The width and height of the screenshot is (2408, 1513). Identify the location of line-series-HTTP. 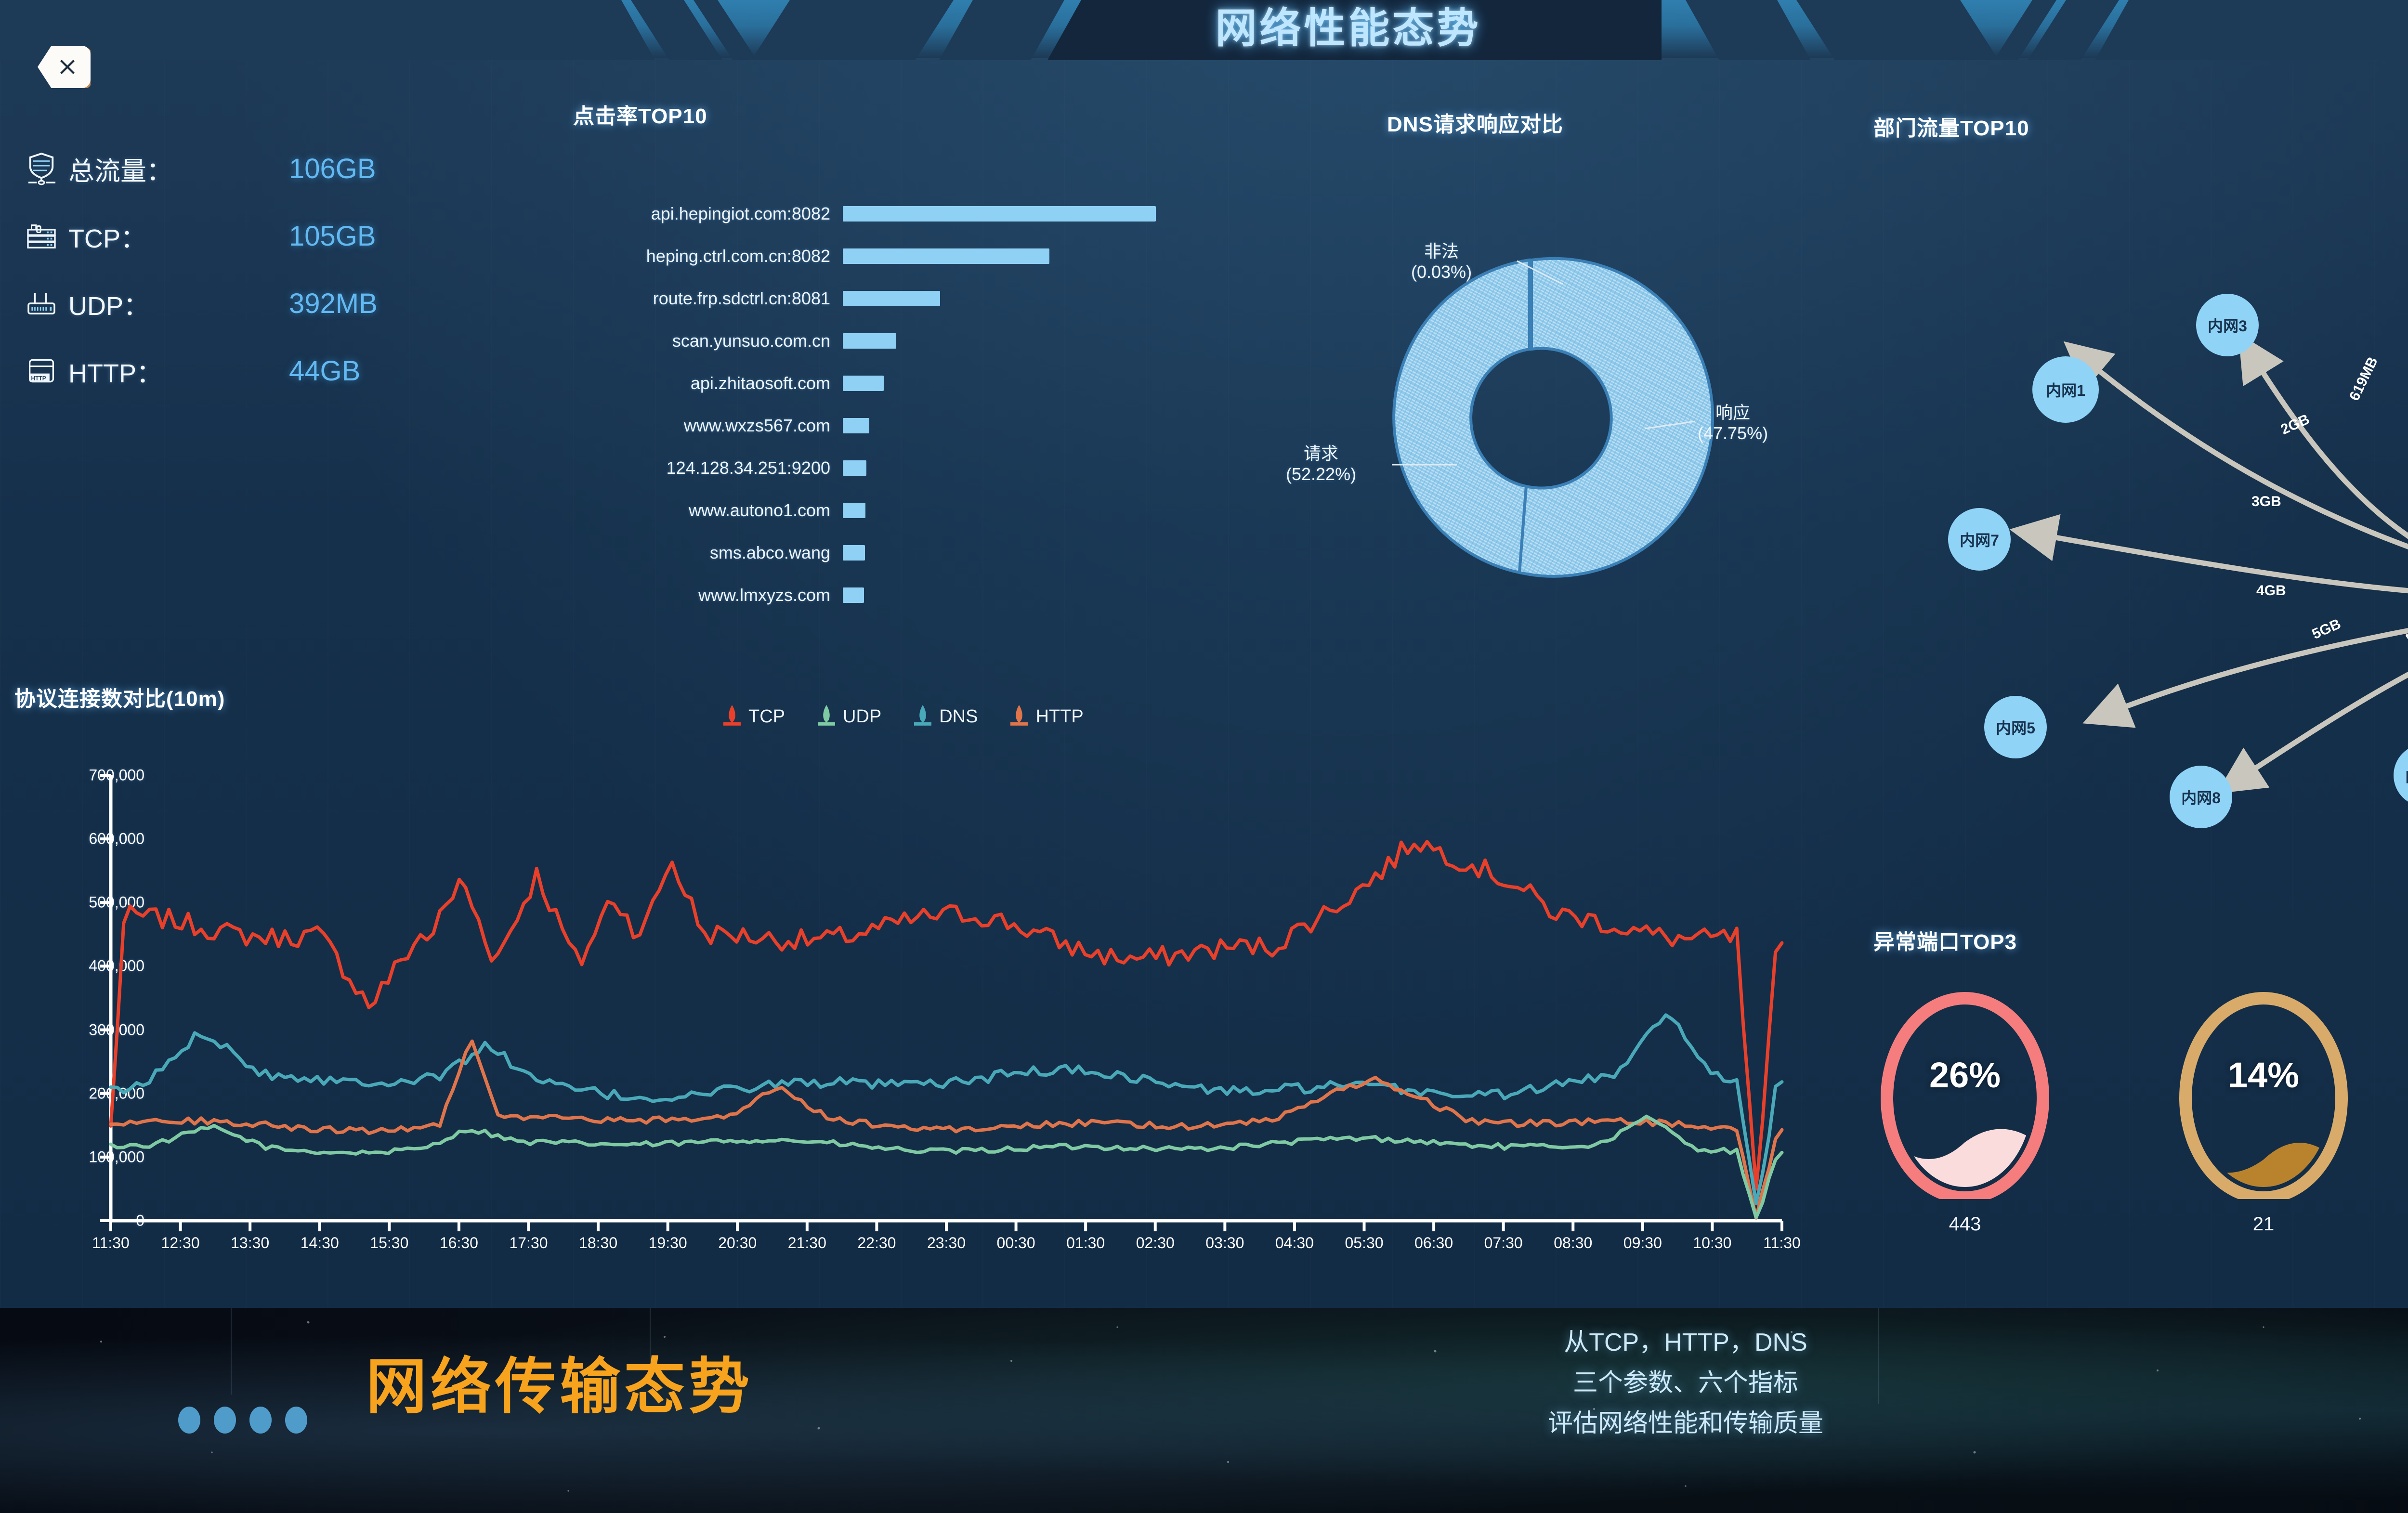
(946, 1129).